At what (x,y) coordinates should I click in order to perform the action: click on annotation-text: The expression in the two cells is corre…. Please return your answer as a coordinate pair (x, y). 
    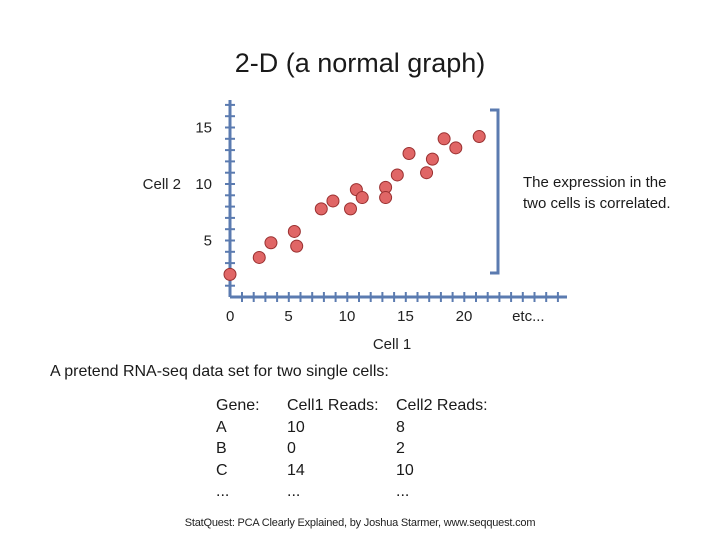
    Looking at the image, I should click on (597, 193).